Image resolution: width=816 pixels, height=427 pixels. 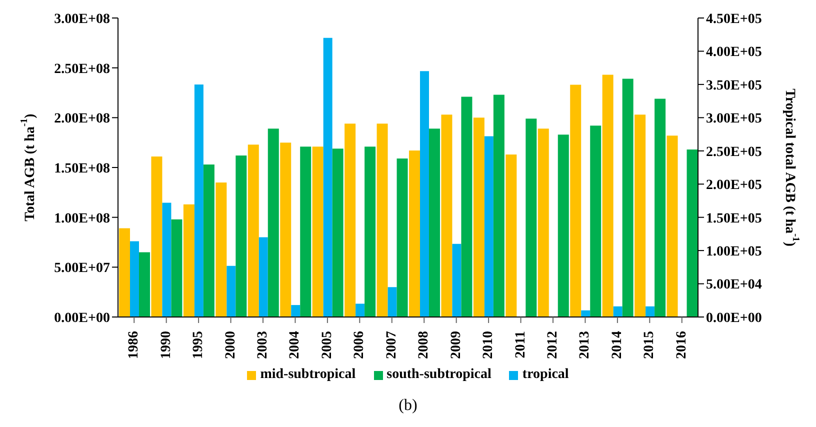 I want to click on y-tick-label: 1.50E+08, so click(x=82, y=168).